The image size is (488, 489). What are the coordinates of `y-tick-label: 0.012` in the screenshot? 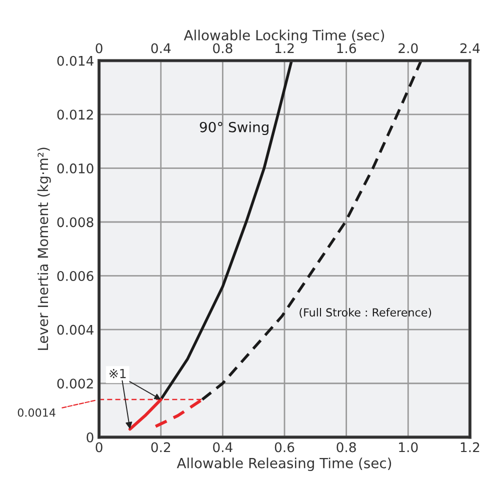 It's located at (75, 115).